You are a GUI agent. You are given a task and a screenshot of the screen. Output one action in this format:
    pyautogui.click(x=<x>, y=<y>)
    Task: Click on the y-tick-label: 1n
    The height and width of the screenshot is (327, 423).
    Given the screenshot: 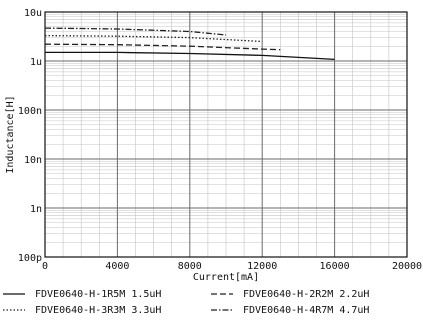 What is the action you would take?
    pyautogui.click(x=36, y=209)
    